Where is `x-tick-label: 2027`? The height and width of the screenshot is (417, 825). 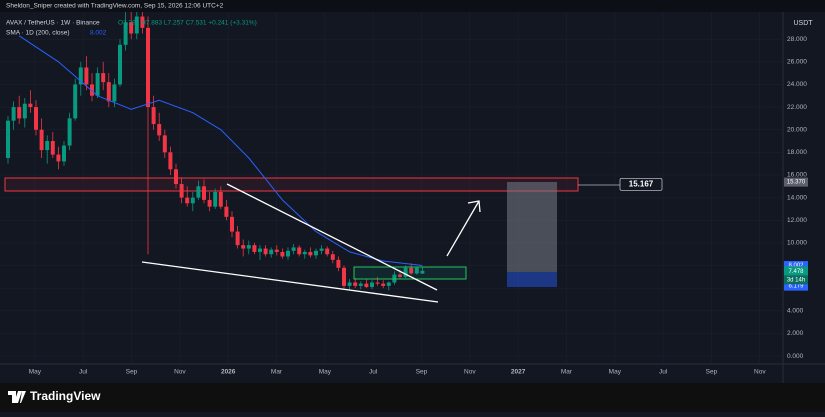
x-tick-label: 2027 is located at coordinates (518, 372).